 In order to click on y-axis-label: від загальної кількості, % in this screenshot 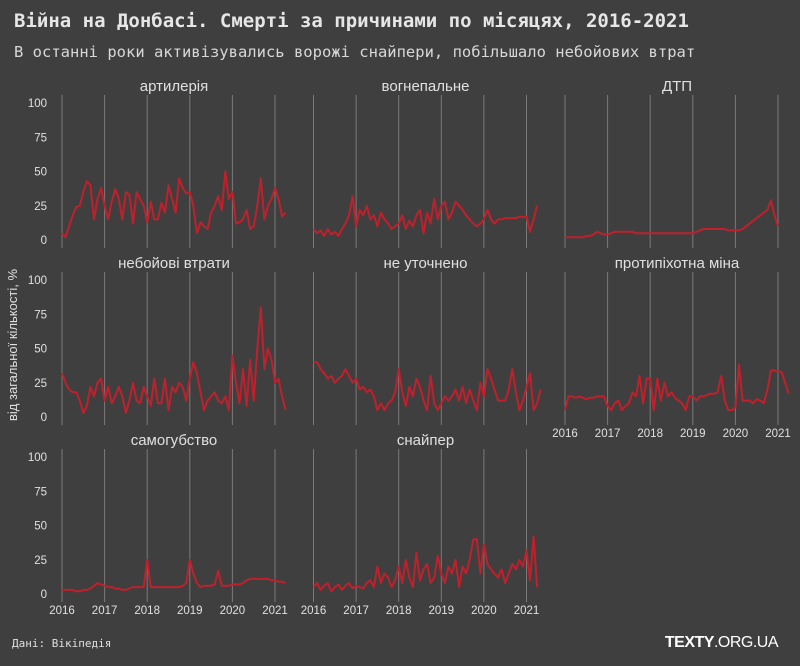, I will do `click(12, 345)`.